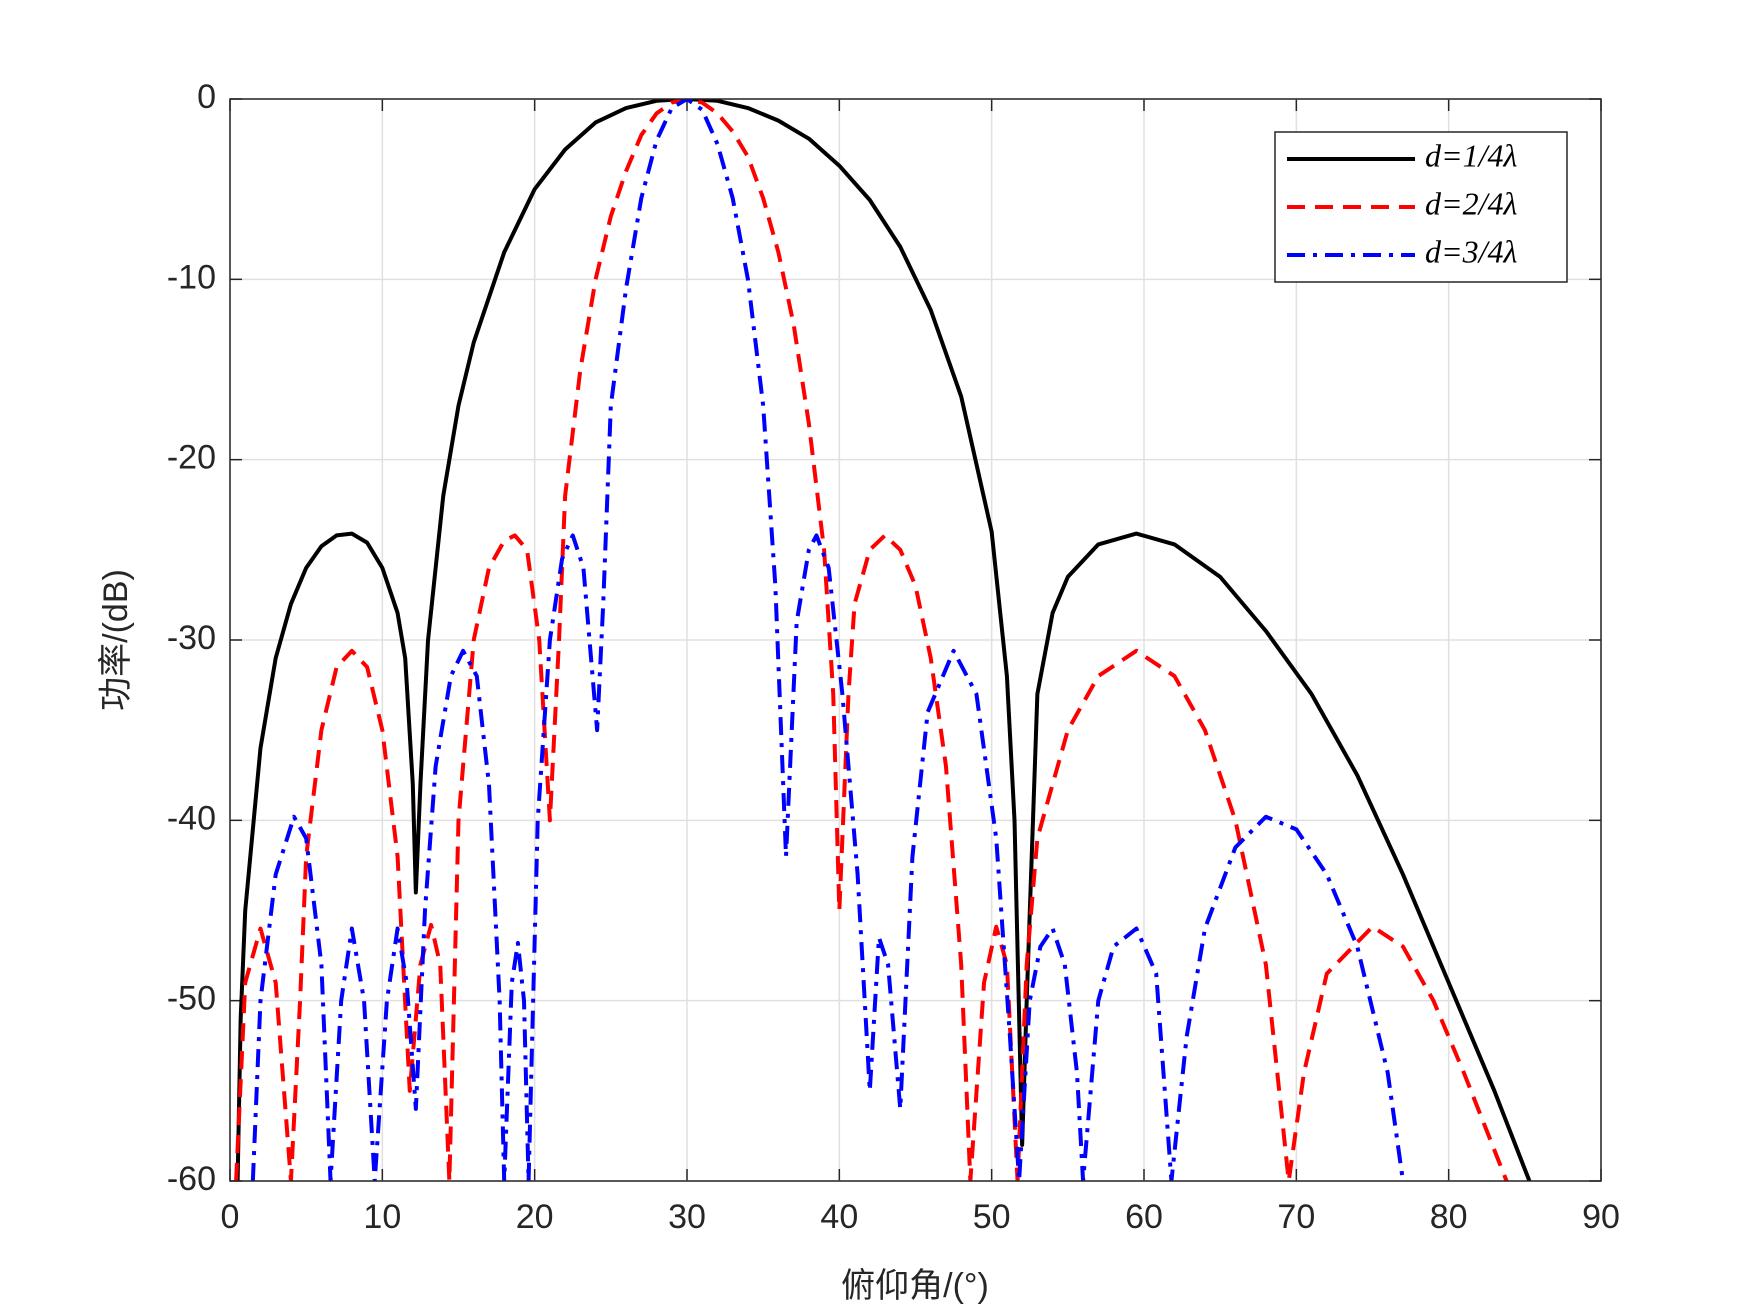 This screenshot has width=1750, height=1313. Describe the element at coordinates (206, 97) in the screenshot. I see `y-tick-label: 0` at that location.